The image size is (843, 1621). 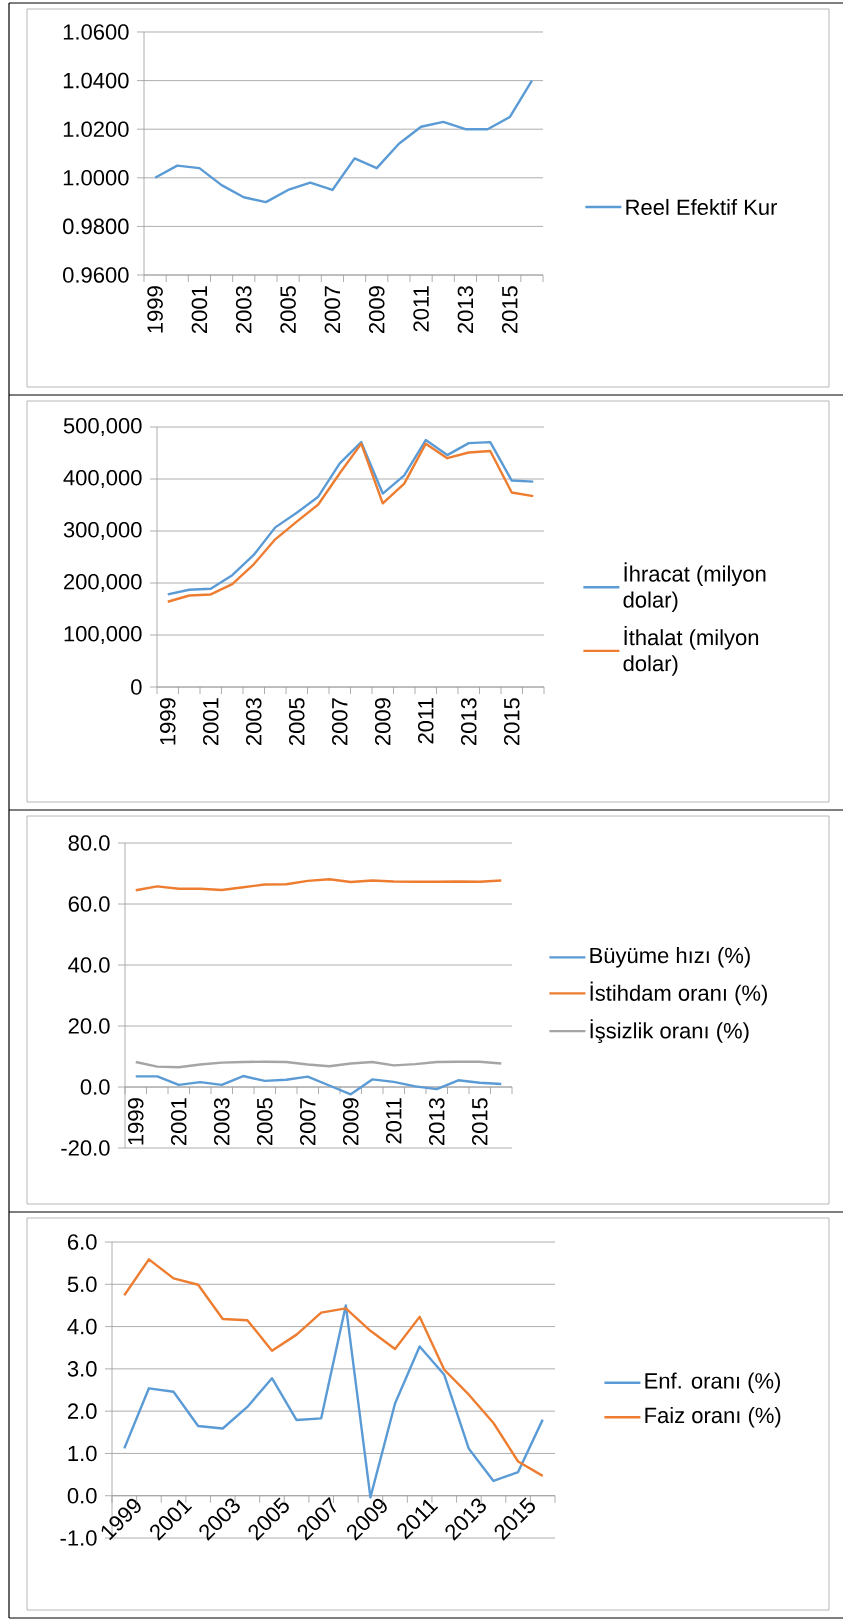 What do you see at coordinates (678, 993) in the screenshot?
I see `legend-label: İstihdam oranı (%)` at bounding box center [678, 993].